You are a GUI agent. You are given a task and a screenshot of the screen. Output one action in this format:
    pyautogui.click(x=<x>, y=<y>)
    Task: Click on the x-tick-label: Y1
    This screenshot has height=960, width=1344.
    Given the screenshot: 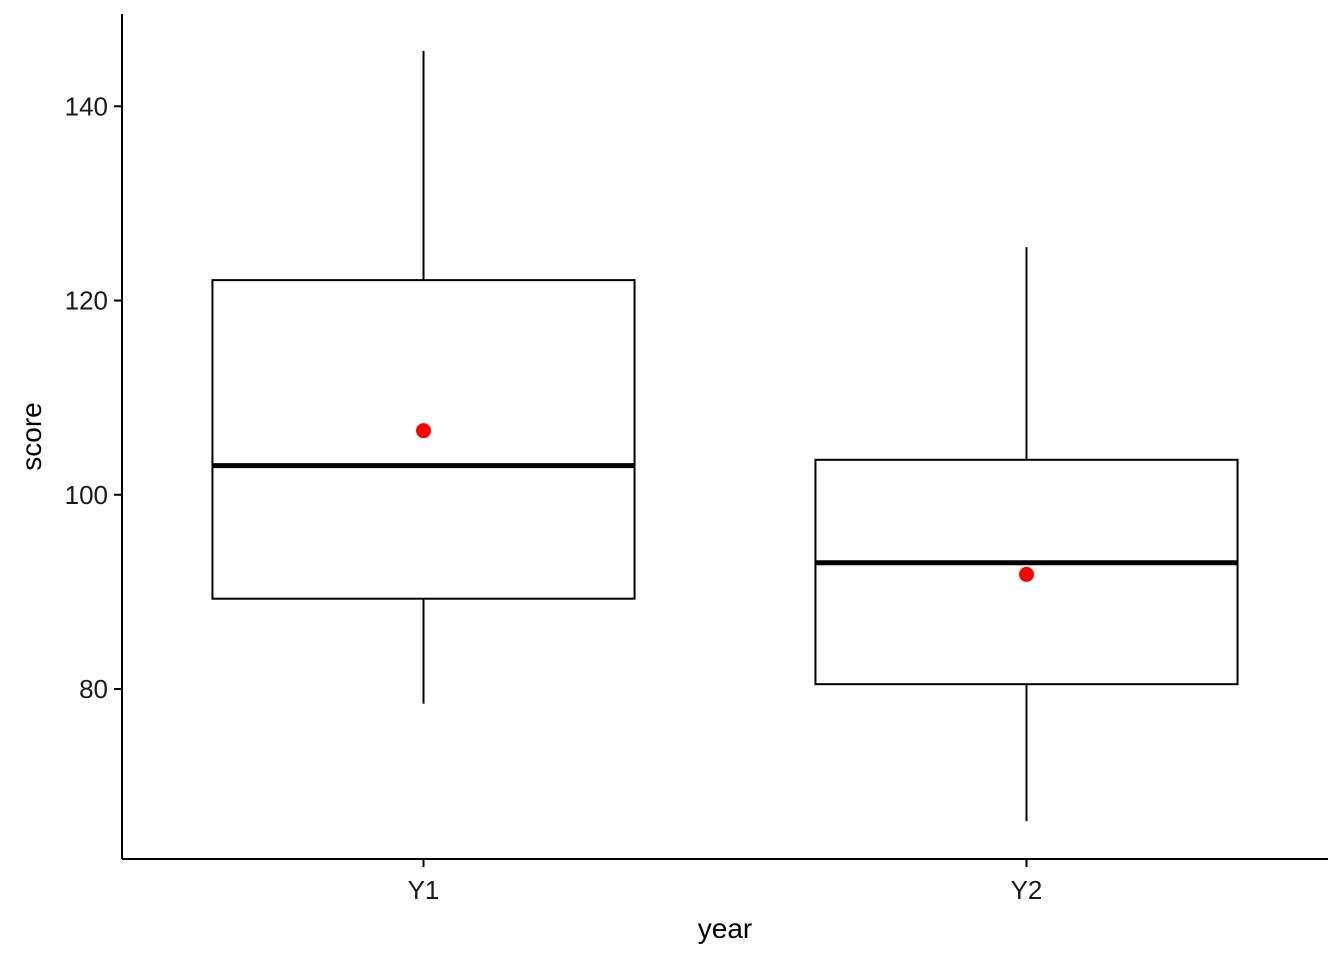 What is the action you would take?
    pyautogui.click(x=424, y=890)
    